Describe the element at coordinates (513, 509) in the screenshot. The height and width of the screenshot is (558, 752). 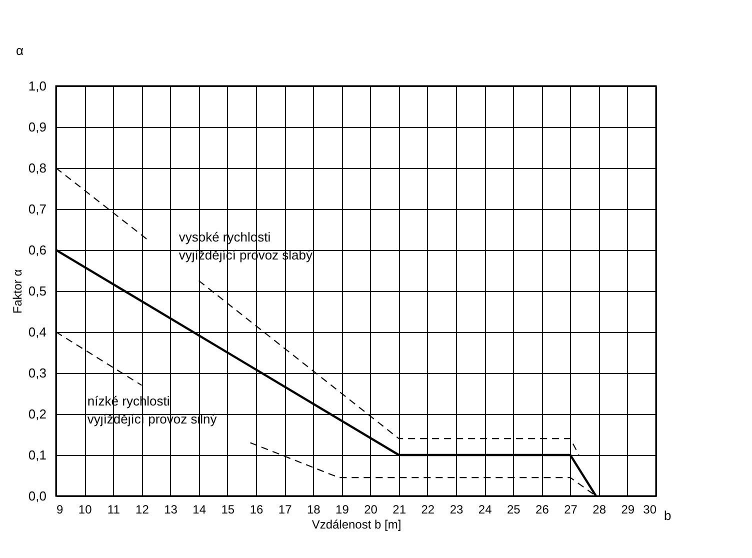
I see `x-tick-label: 25` at that location.